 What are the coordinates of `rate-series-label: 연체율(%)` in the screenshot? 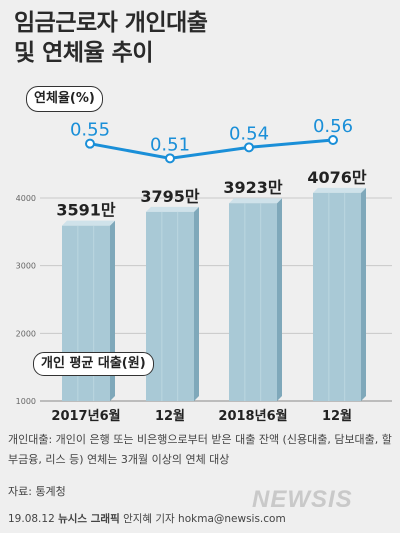 It's located at (64, 99).